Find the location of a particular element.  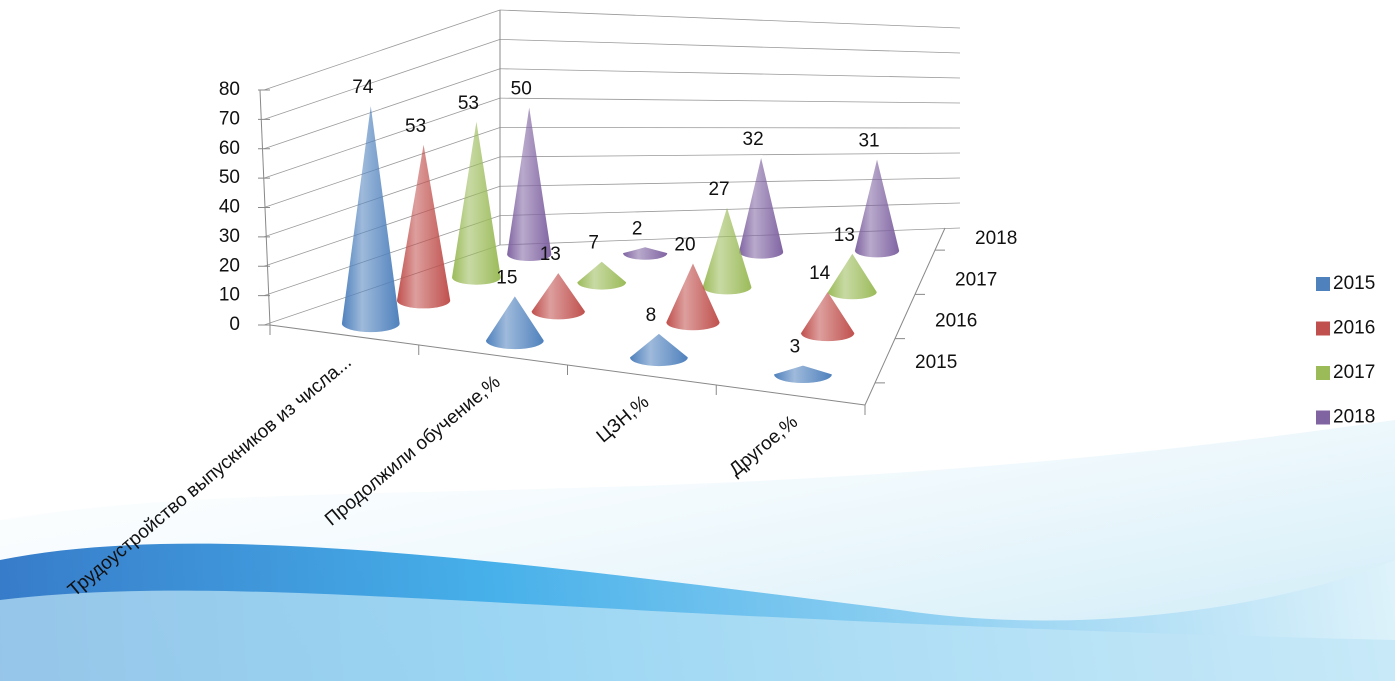

y-tick-label: 50 is located at coordinates (229, 177).